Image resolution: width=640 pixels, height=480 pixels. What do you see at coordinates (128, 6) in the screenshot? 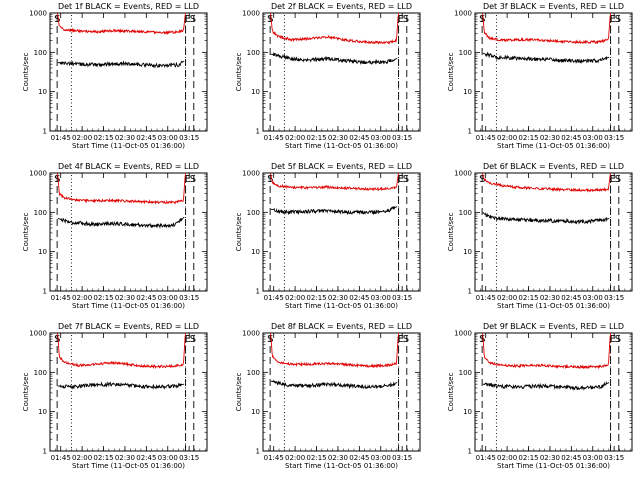
I see `panel-title: Det 1f BLACK = Events, RED = LLD` at bounding box center [128, 6].